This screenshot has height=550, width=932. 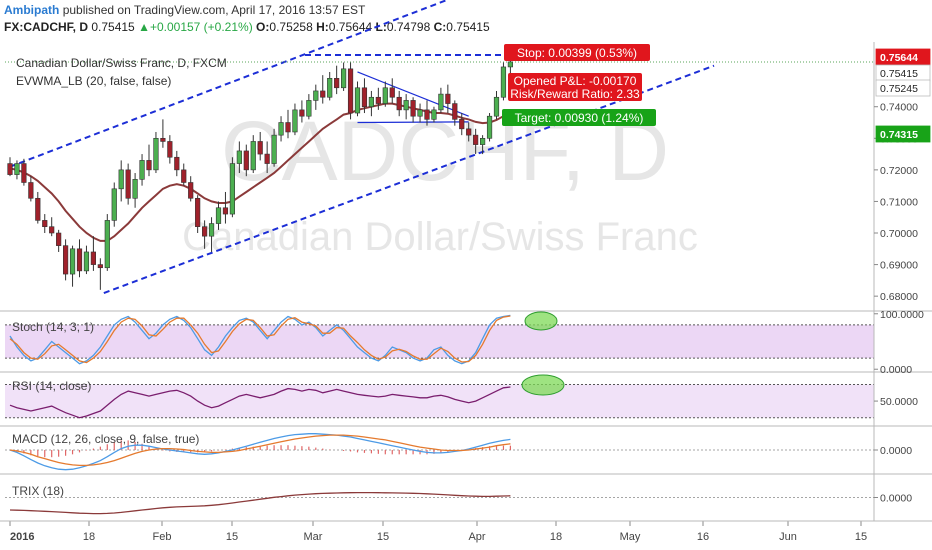 What do you see at coordinates (121, 63) in the screenshot?
I see `main-legend: Canadian Dollar/Swiss Franc, D, FXCM` at bounding box center [121, 63].